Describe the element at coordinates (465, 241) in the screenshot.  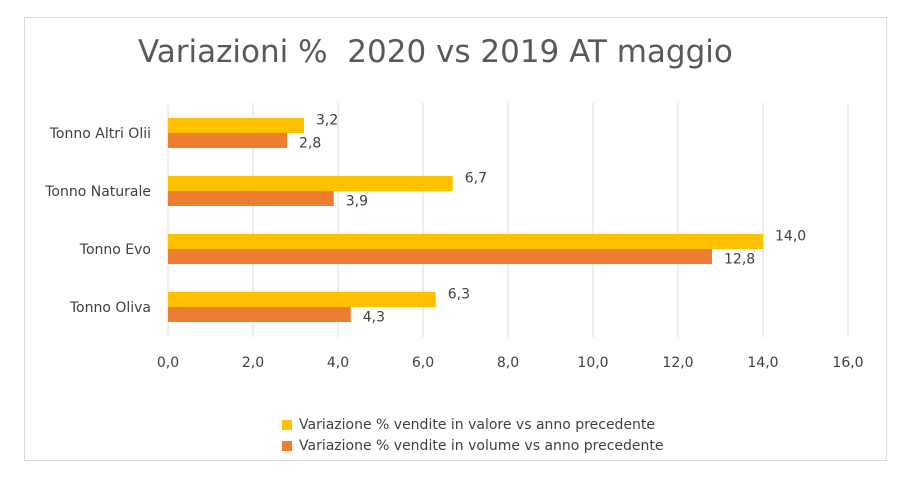
I see `bar-s0-c2` at that location.